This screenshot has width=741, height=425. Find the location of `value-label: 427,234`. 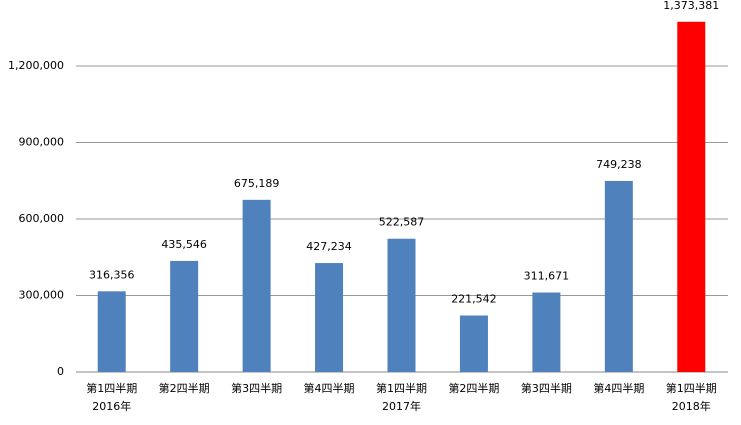

value-label: 427,234 is located at coordinates (329, 246).